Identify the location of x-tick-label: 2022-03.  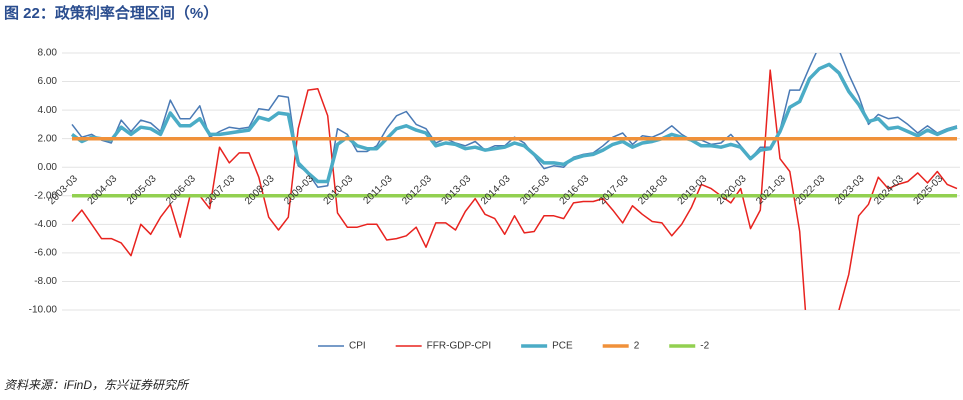
(811, 190).